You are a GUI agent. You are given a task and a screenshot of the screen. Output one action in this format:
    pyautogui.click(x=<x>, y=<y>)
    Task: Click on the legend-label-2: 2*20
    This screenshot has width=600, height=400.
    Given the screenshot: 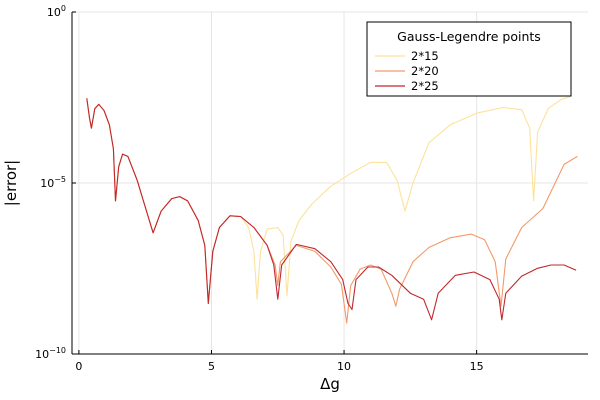 What is the action you would take?
    pyautogui.click(x=425, y=71)
    